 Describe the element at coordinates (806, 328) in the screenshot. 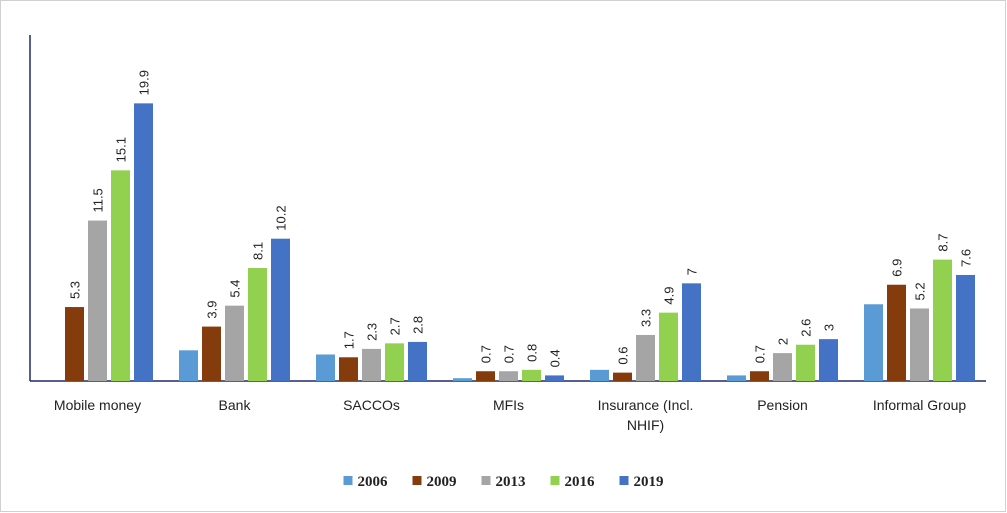

I see `data-label: 2.6` at that location.